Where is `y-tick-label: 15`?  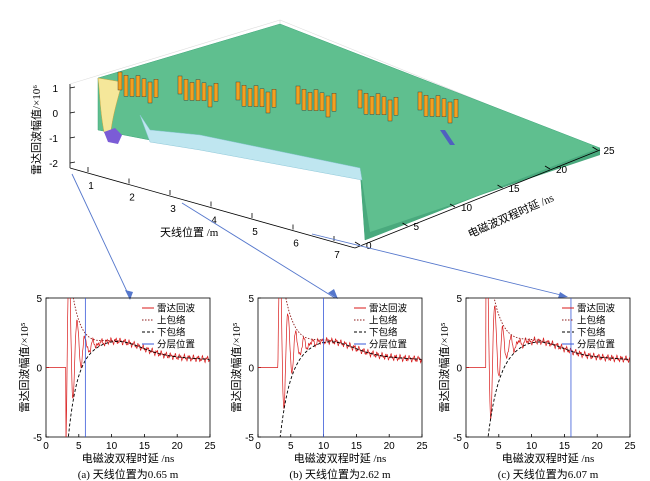 y-tick-label: 15 is located at coordinates (515, 189).